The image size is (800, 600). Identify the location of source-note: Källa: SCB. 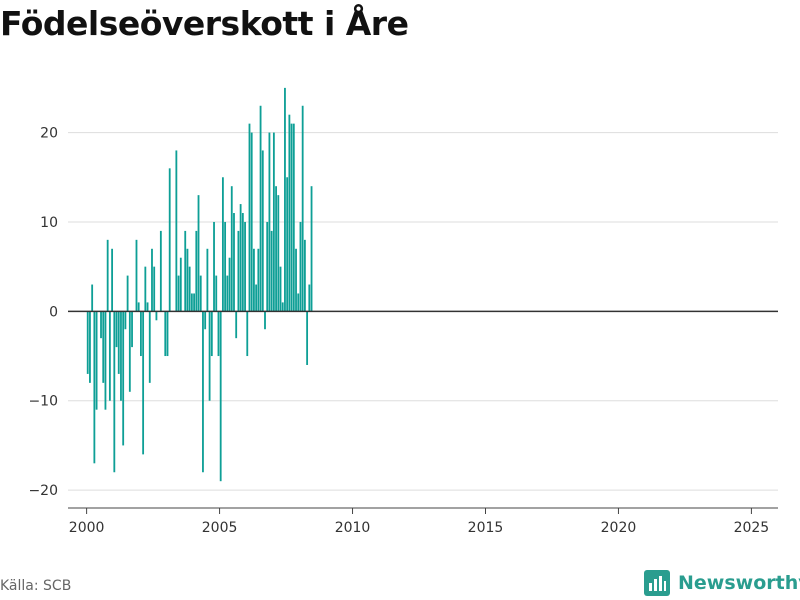
(36, 586).